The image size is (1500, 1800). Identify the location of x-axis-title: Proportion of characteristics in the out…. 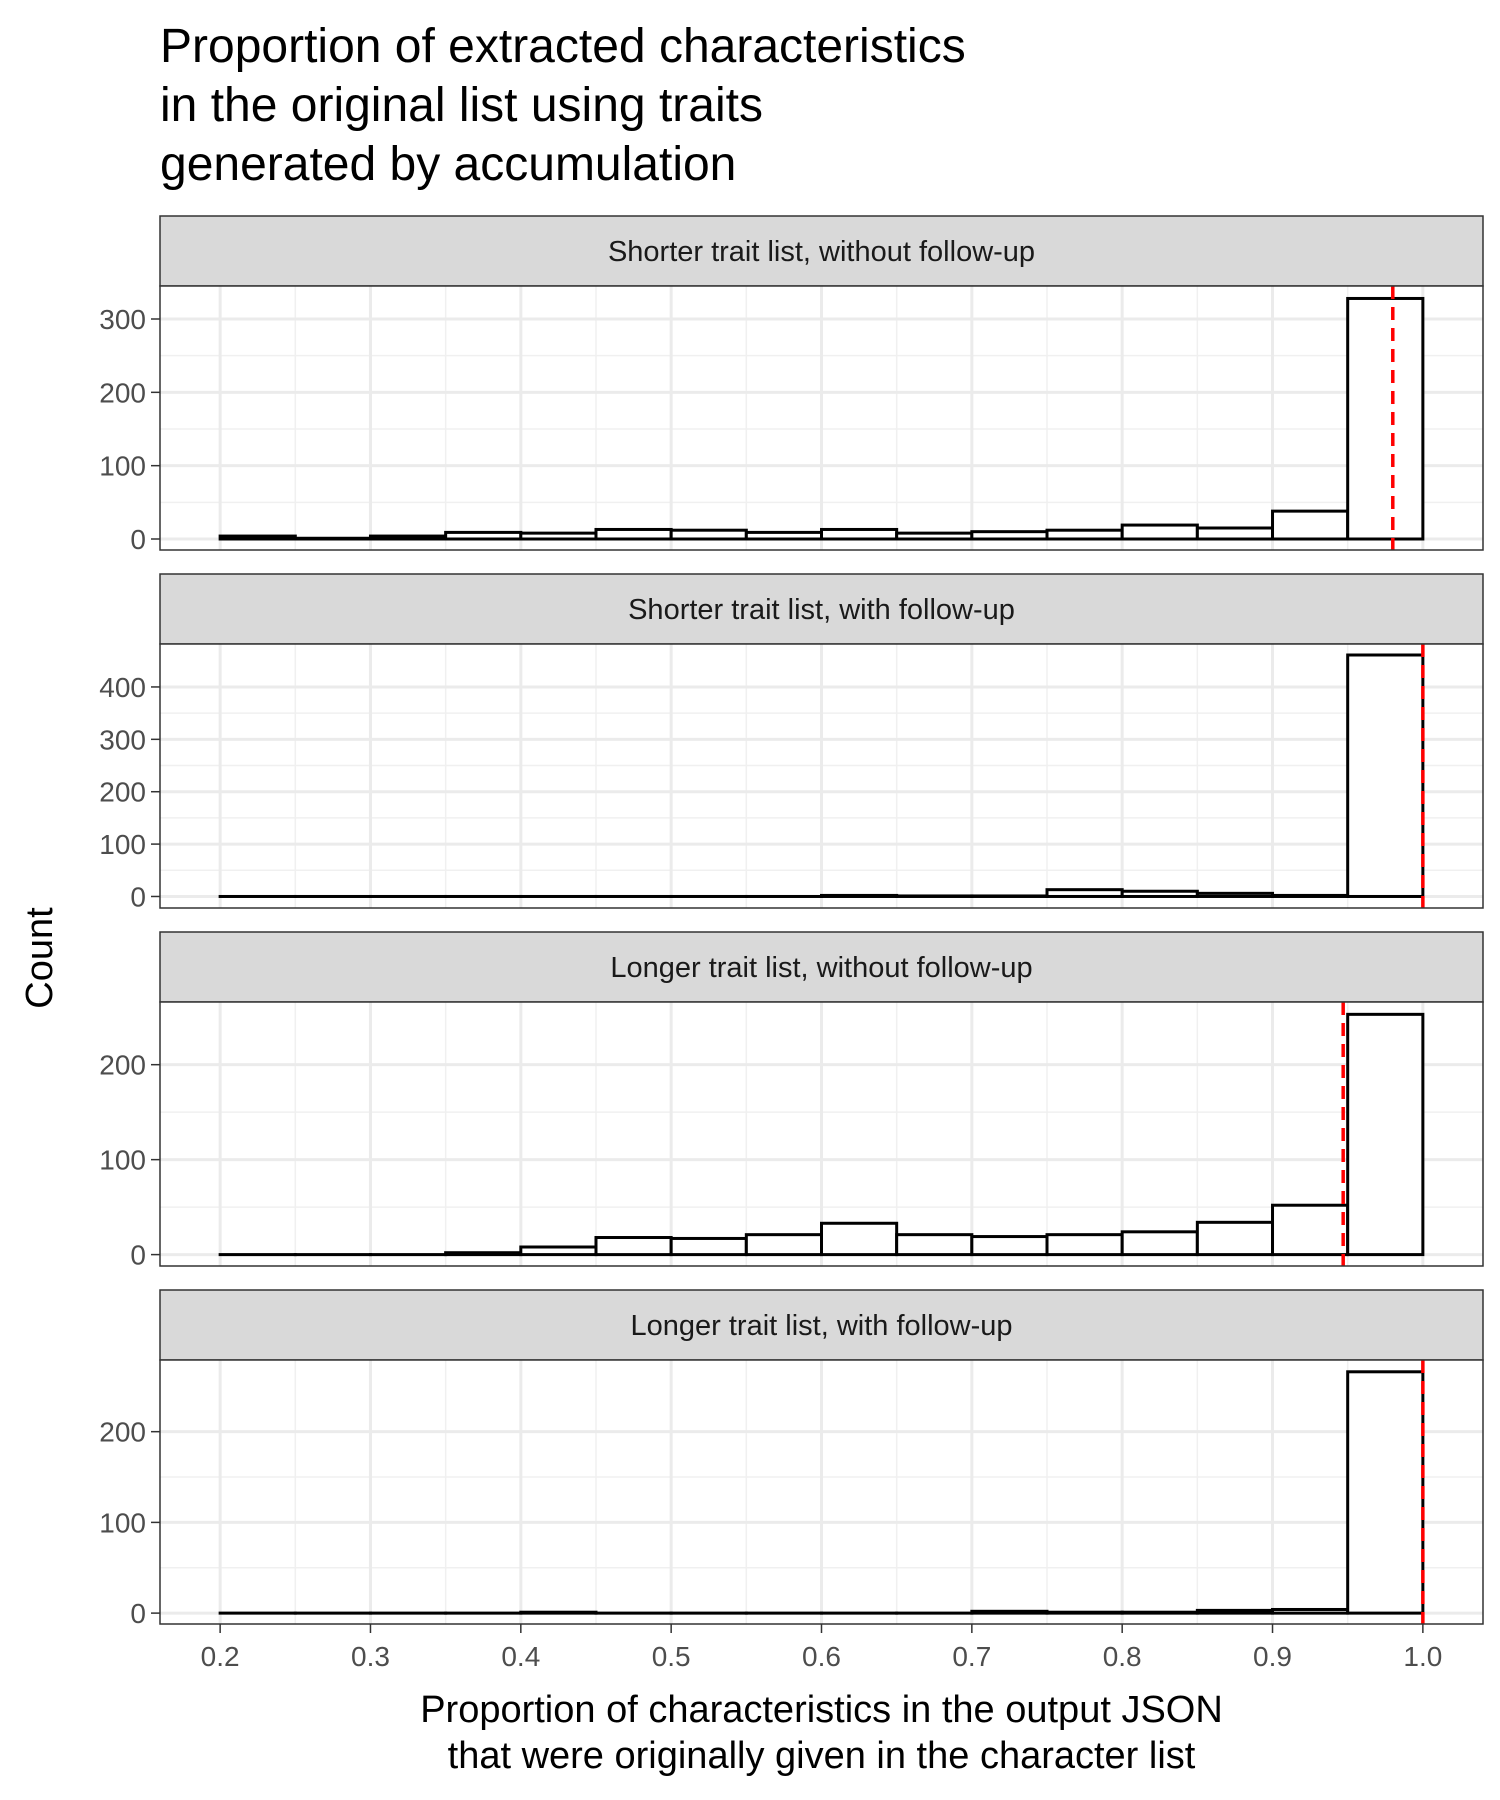
(821, 1733).